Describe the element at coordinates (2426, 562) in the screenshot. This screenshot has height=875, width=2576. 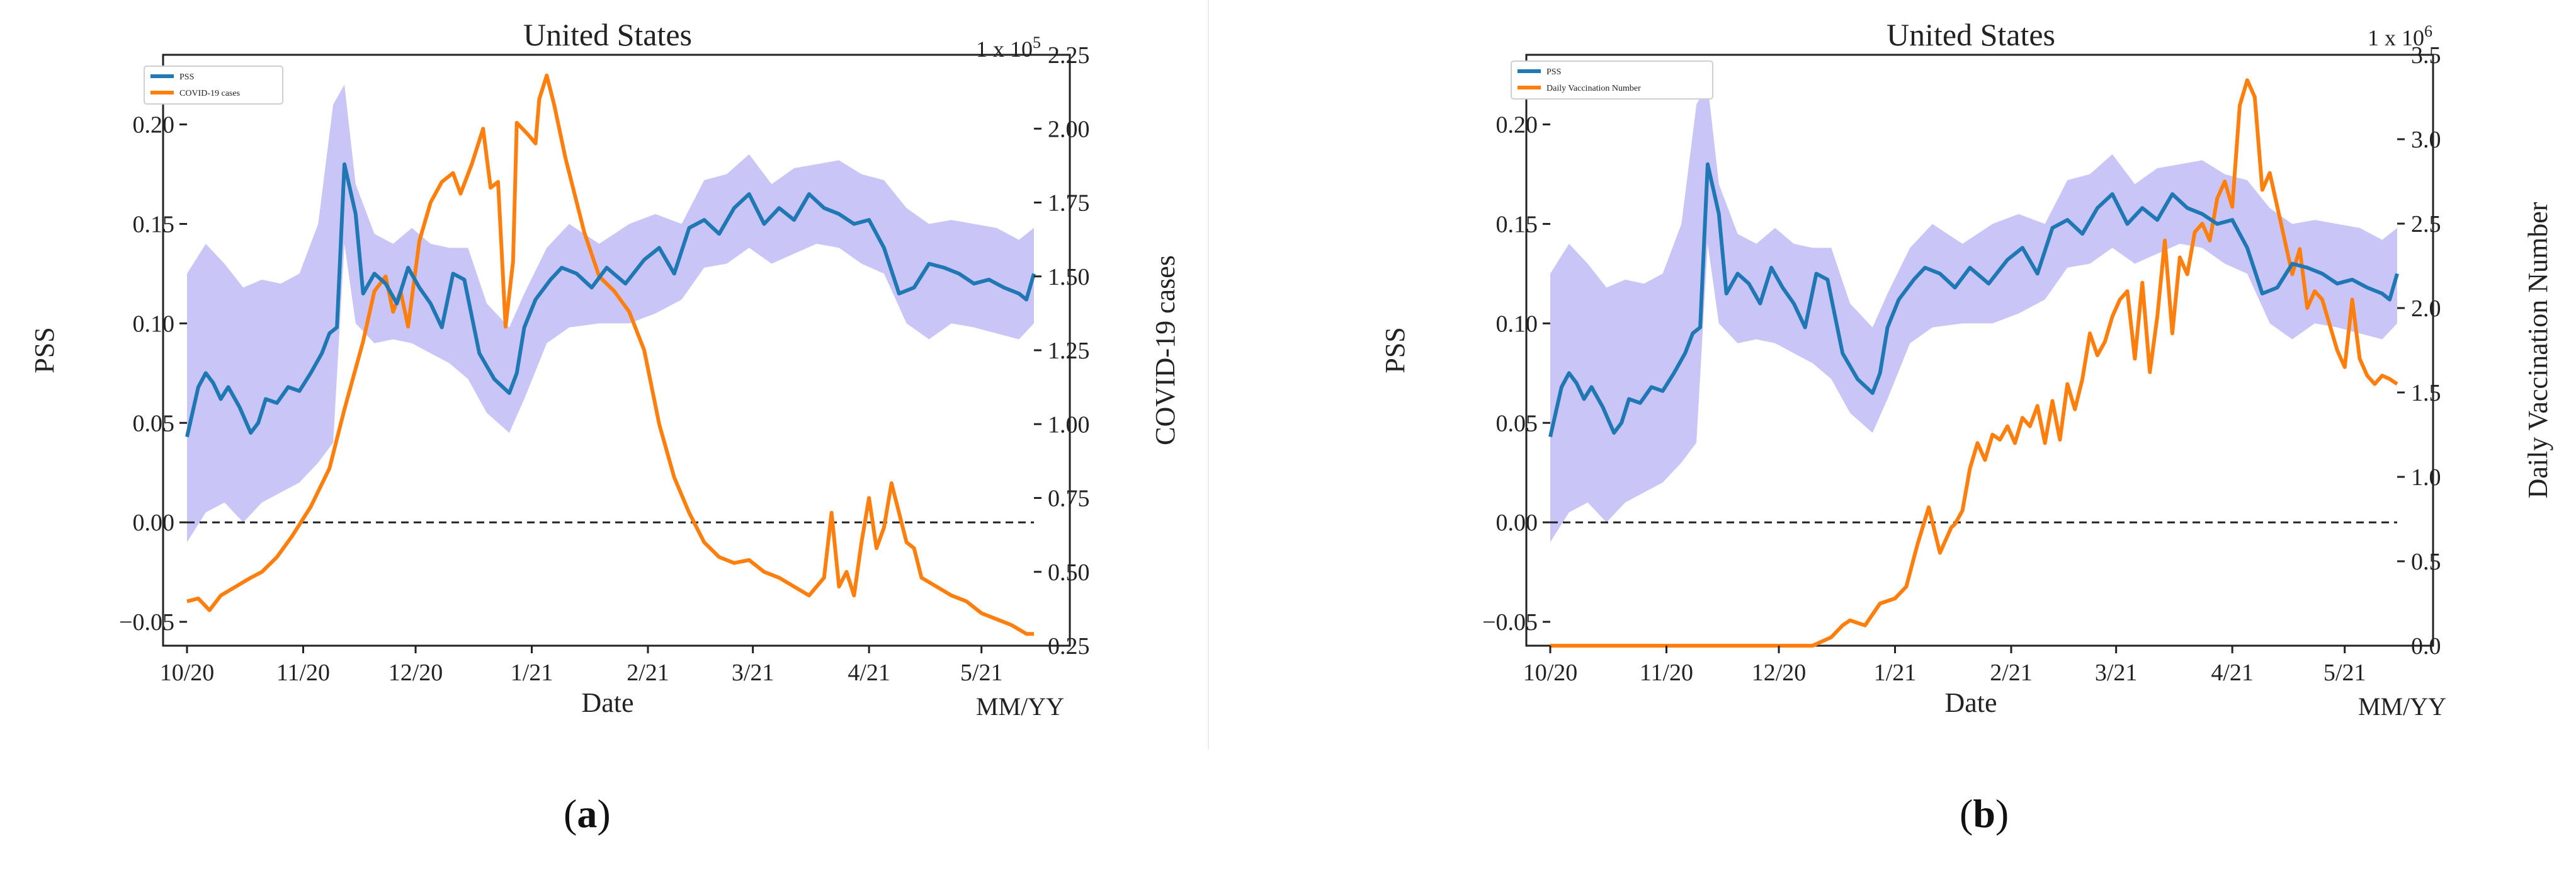
I see `y-right-tick-label: 0.5` at that location.